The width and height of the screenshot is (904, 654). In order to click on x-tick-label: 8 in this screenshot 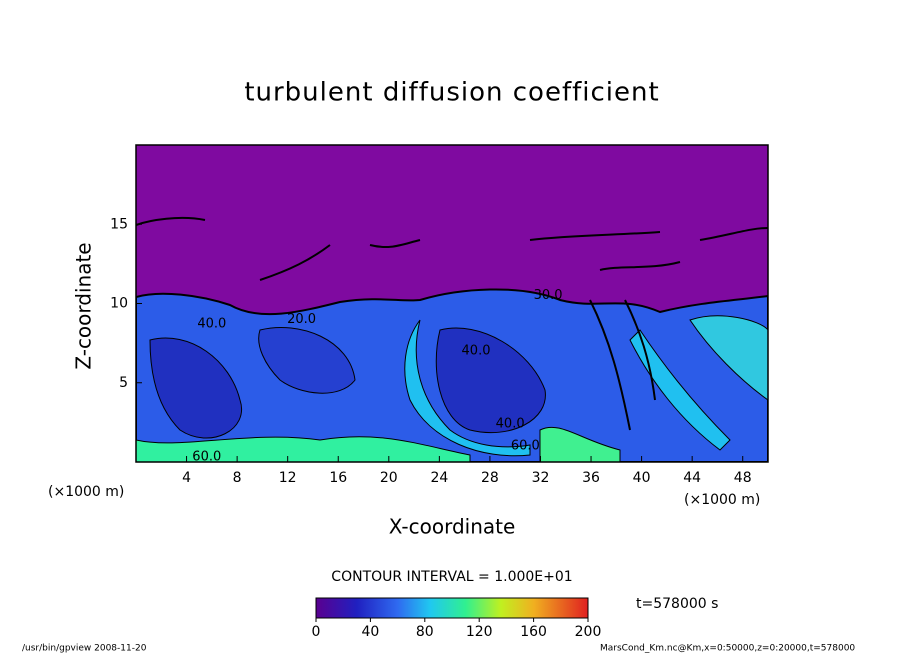, I will do `click(237, 478)`.